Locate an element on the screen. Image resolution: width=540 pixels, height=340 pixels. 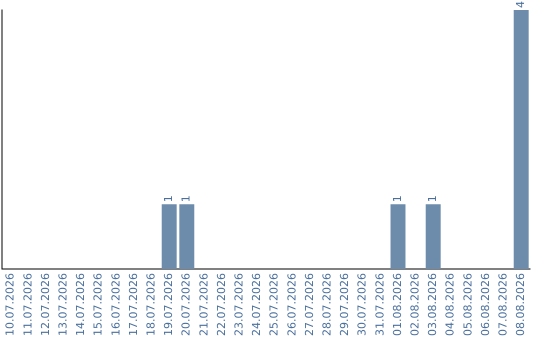
x-tick-label: 03.08.2026 is located at coordinates (433, 304).